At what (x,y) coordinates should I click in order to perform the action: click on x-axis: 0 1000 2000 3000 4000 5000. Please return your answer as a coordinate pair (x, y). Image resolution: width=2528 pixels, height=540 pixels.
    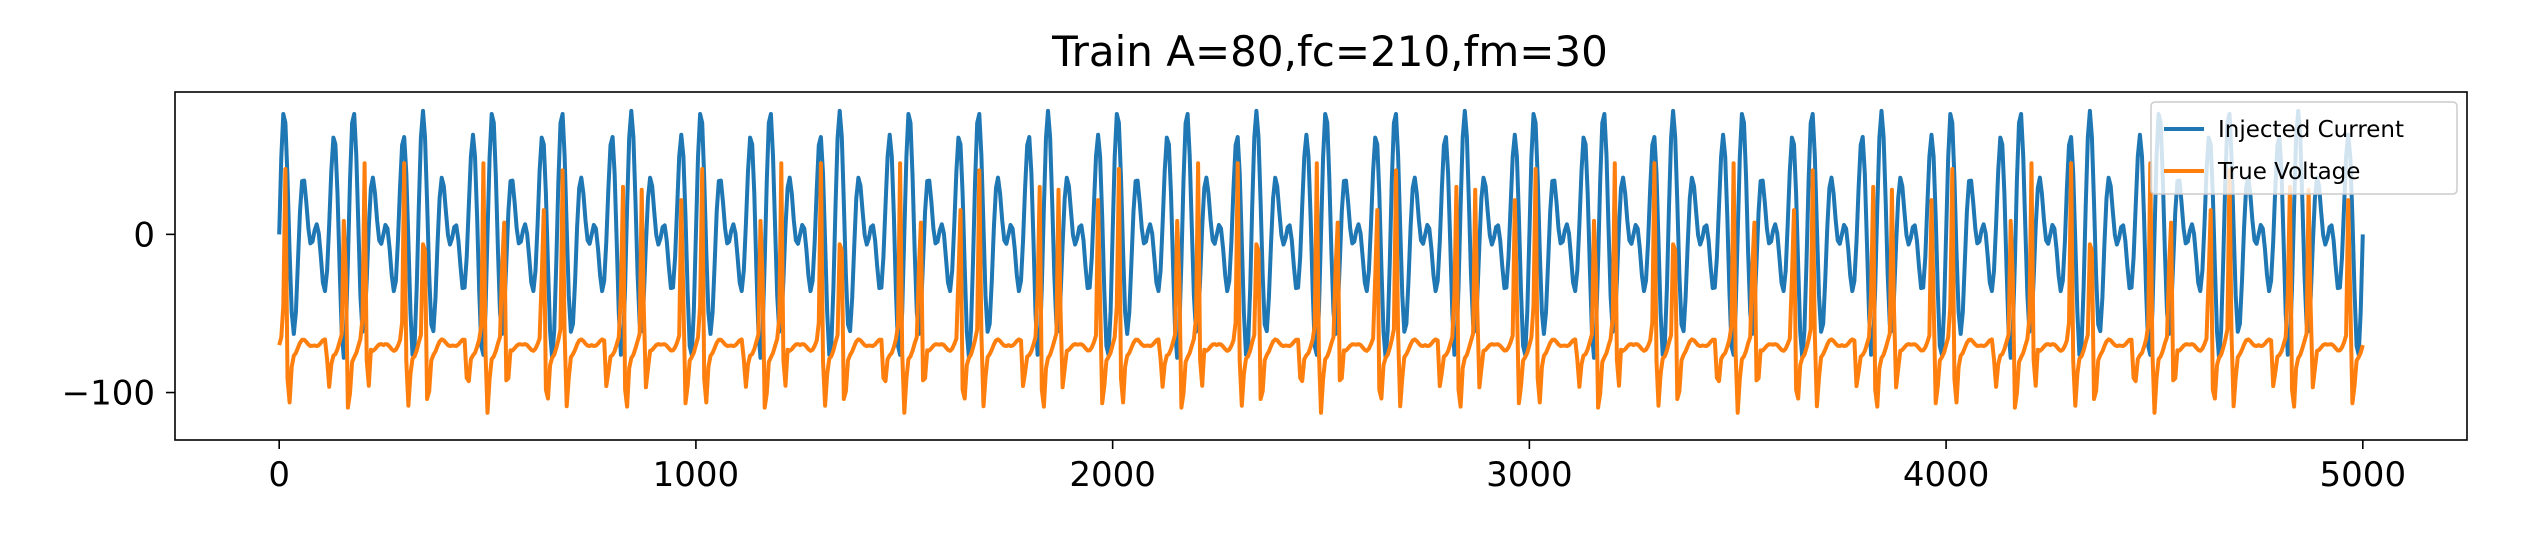
    Looking at the image, I should click on (1337, 467).